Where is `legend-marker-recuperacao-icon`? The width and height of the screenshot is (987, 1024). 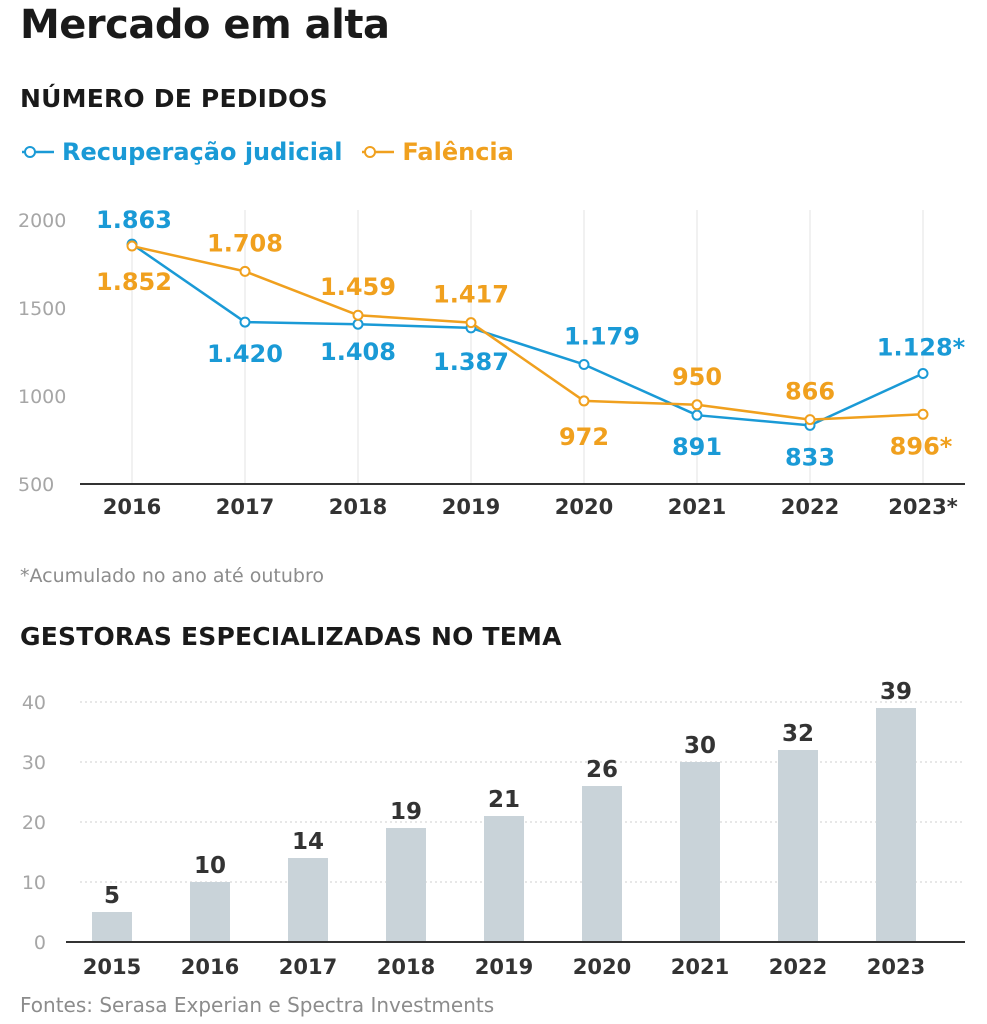
legend-marker-recuperacao-icon is located at coordinates (38, 152).